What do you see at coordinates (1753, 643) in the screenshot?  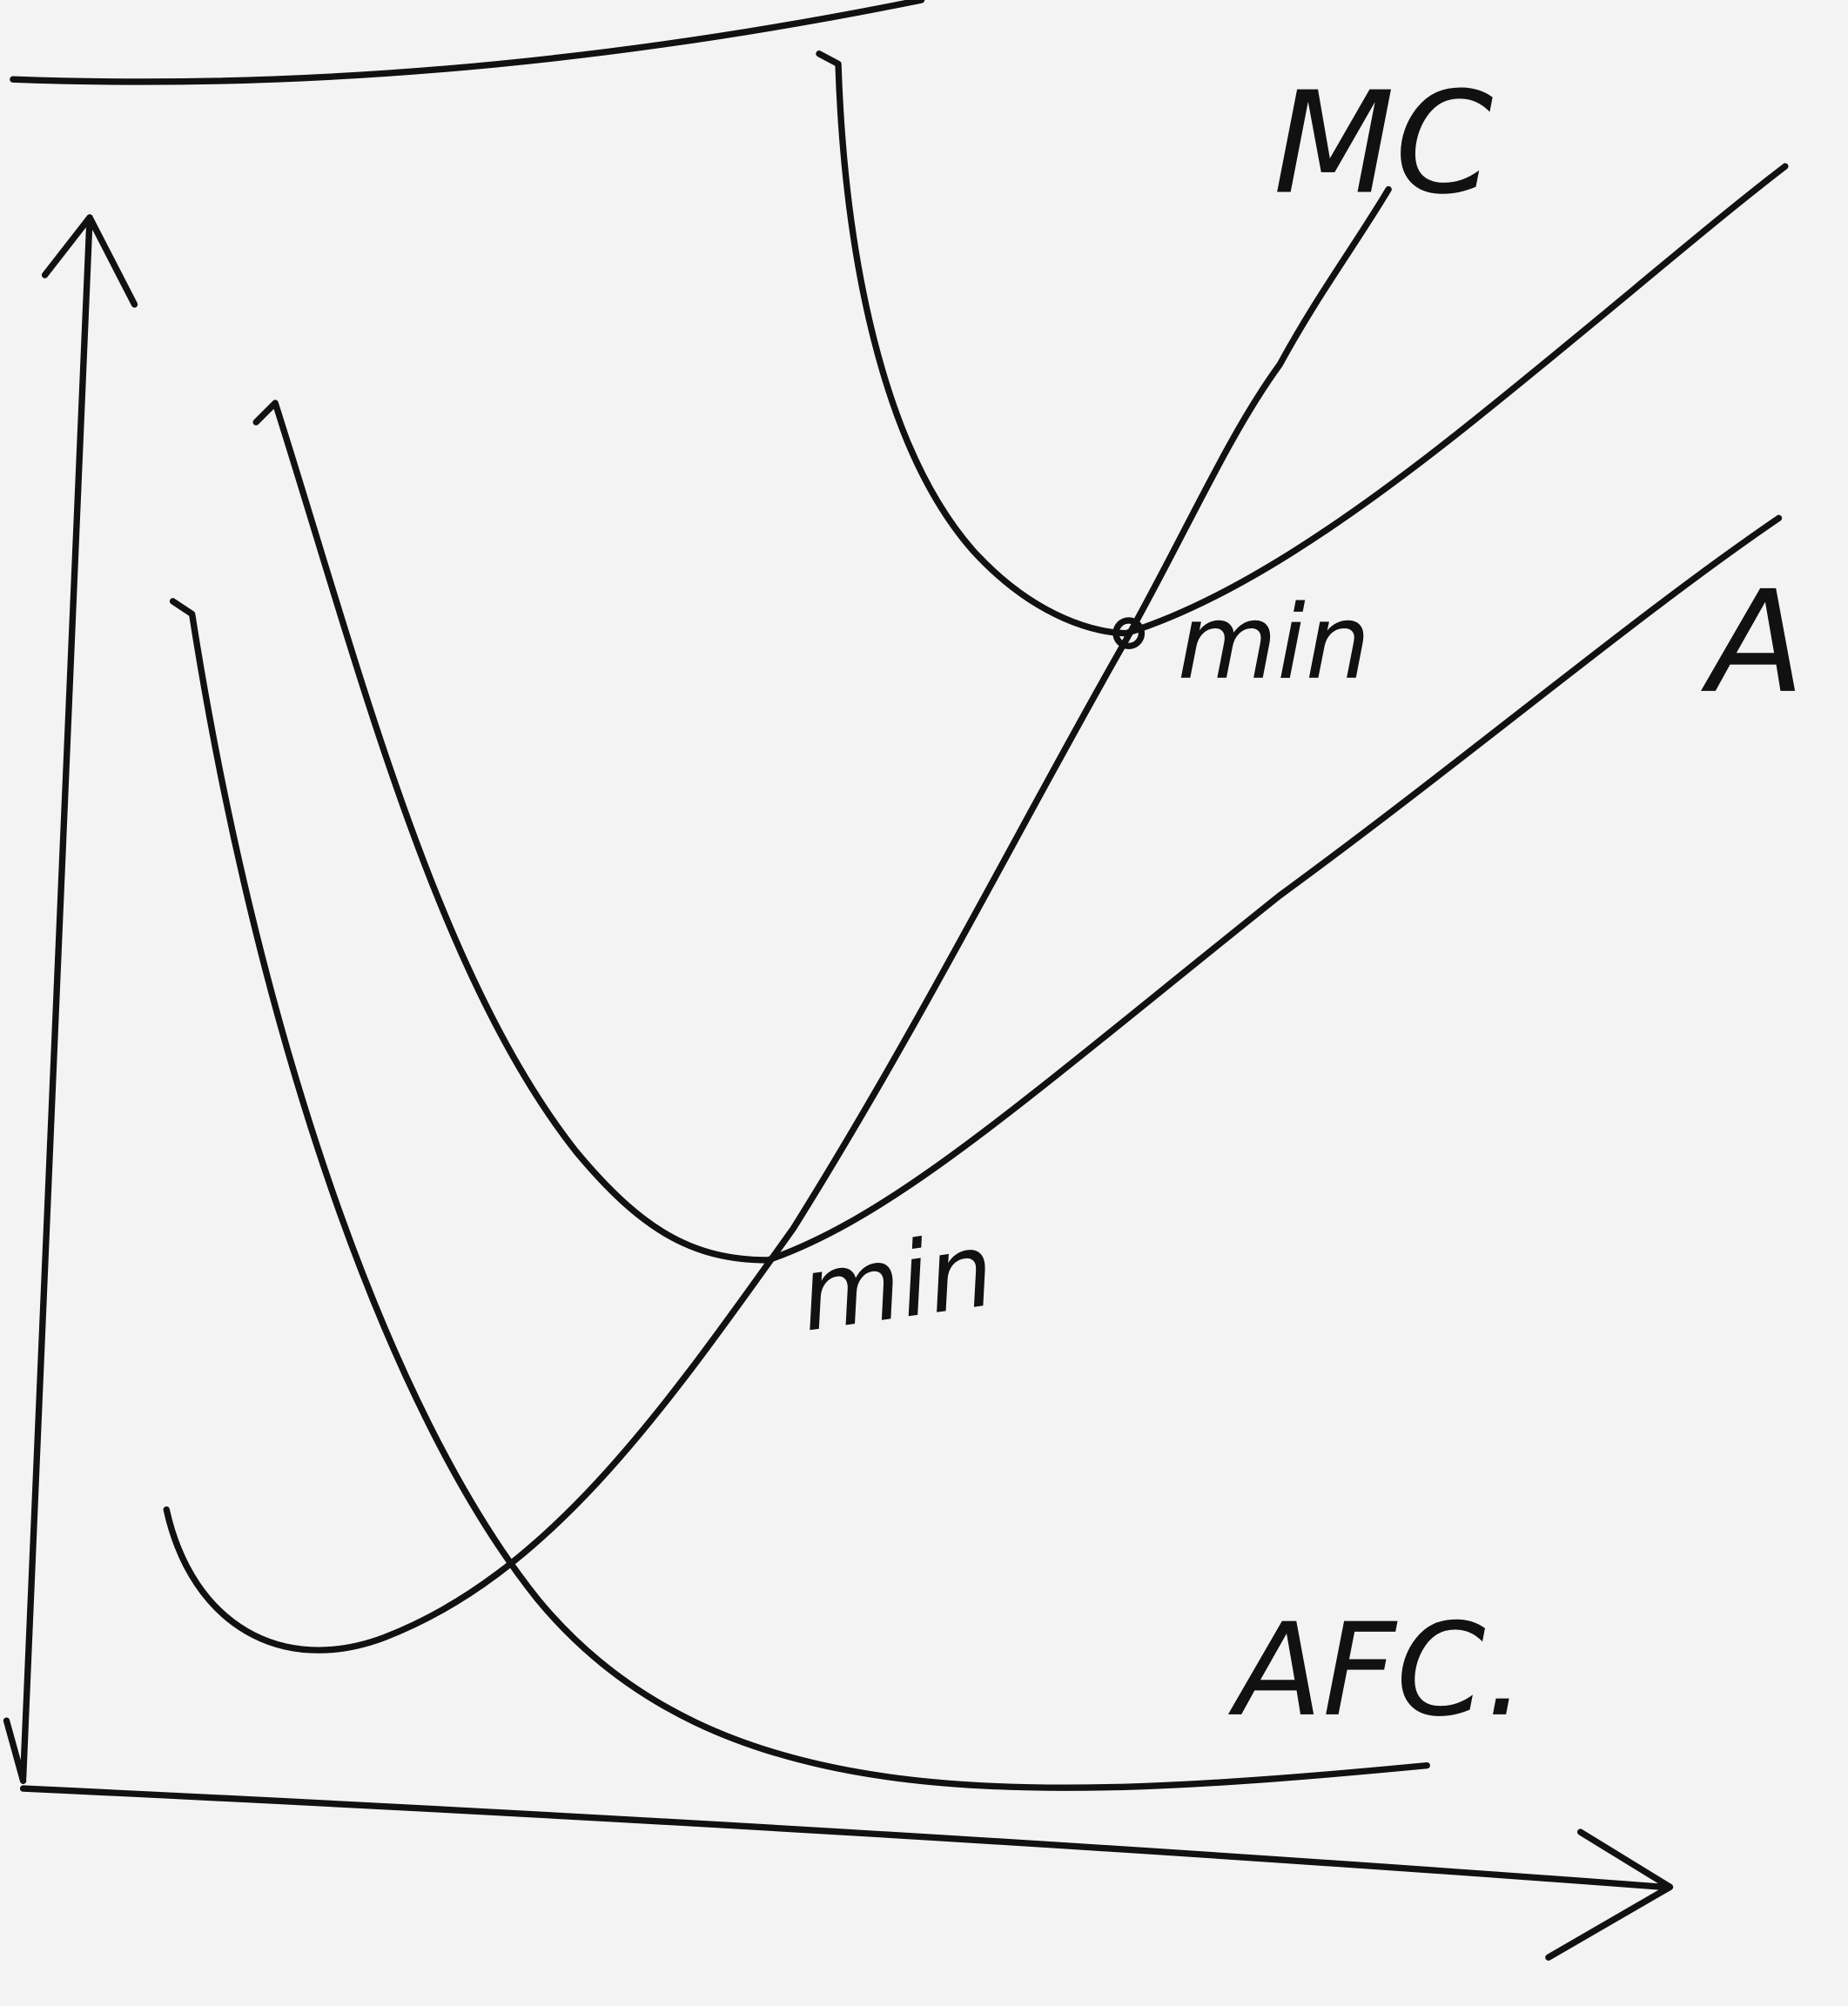 I see `cut-label: A` at bounding box center [1753, 643].